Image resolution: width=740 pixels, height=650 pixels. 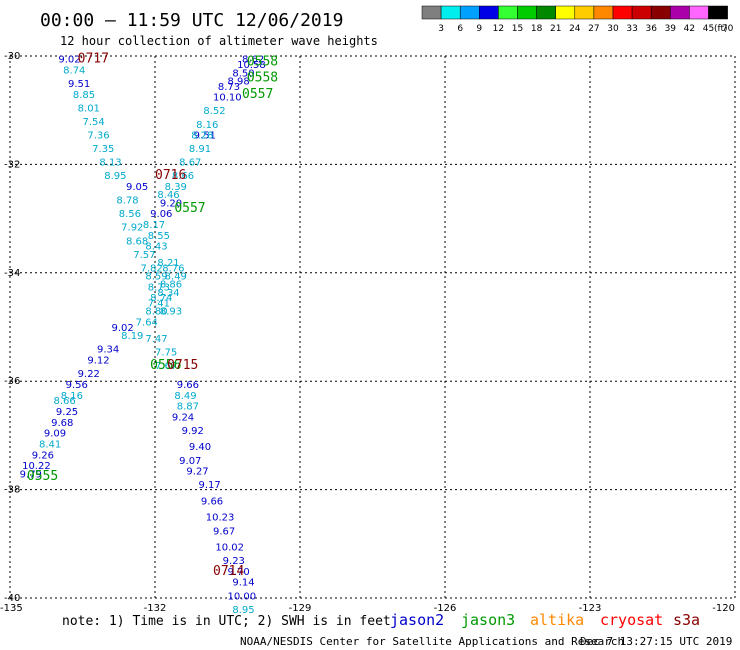 I want to click on colorbar-label: 36, so click(x=651, y=29).